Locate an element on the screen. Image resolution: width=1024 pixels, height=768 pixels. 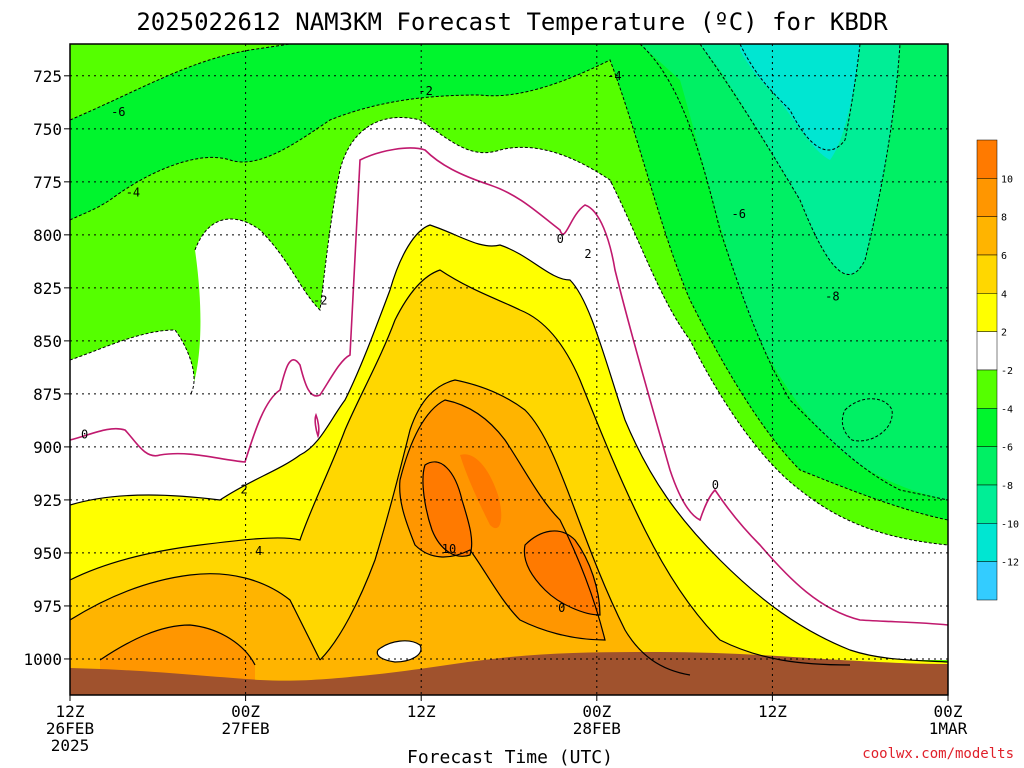
contour-label: 4 is located at coordinates (258, 551).